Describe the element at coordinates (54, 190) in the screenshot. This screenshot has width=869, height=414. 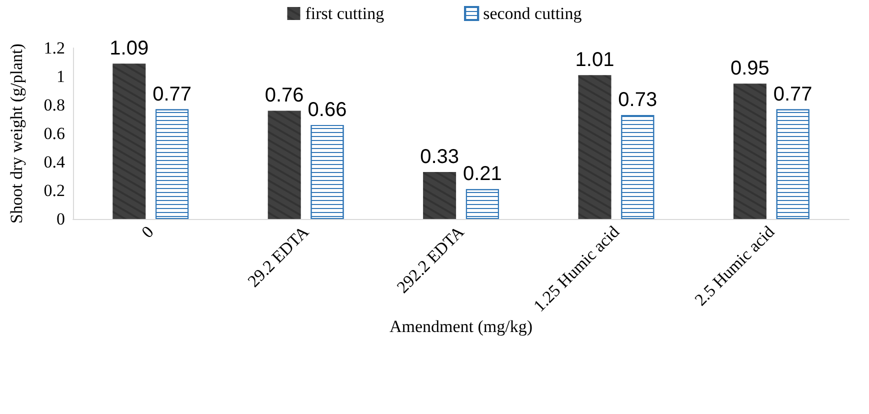
I see `y-tick-label: 0.2` at that location.